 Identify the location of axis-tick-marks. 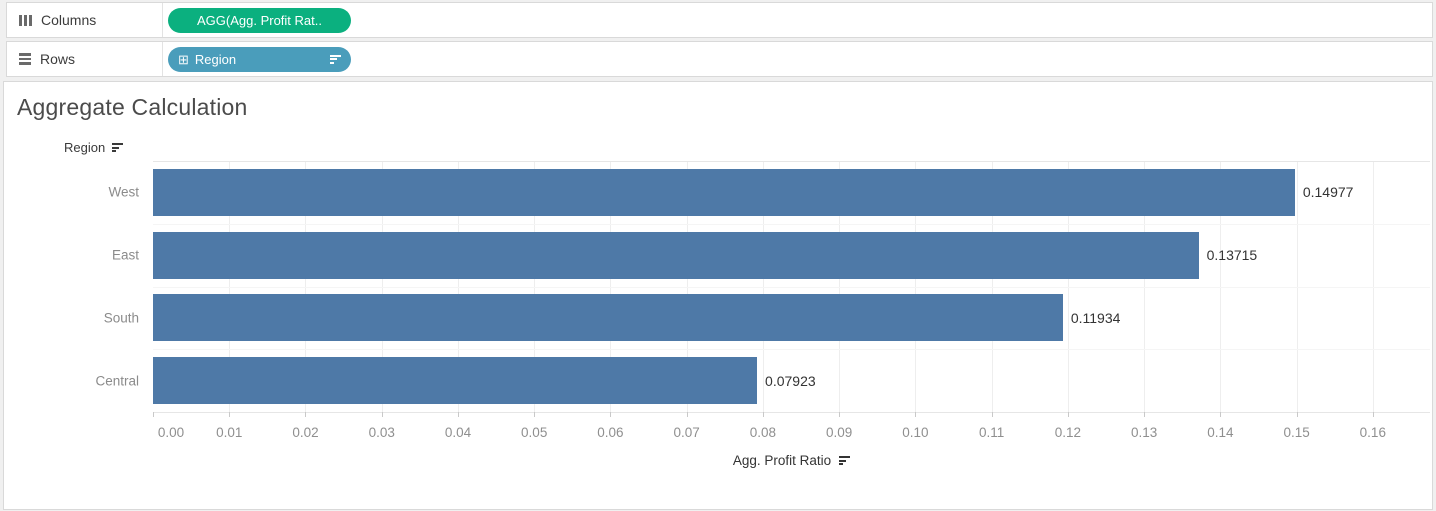
(791, 414).